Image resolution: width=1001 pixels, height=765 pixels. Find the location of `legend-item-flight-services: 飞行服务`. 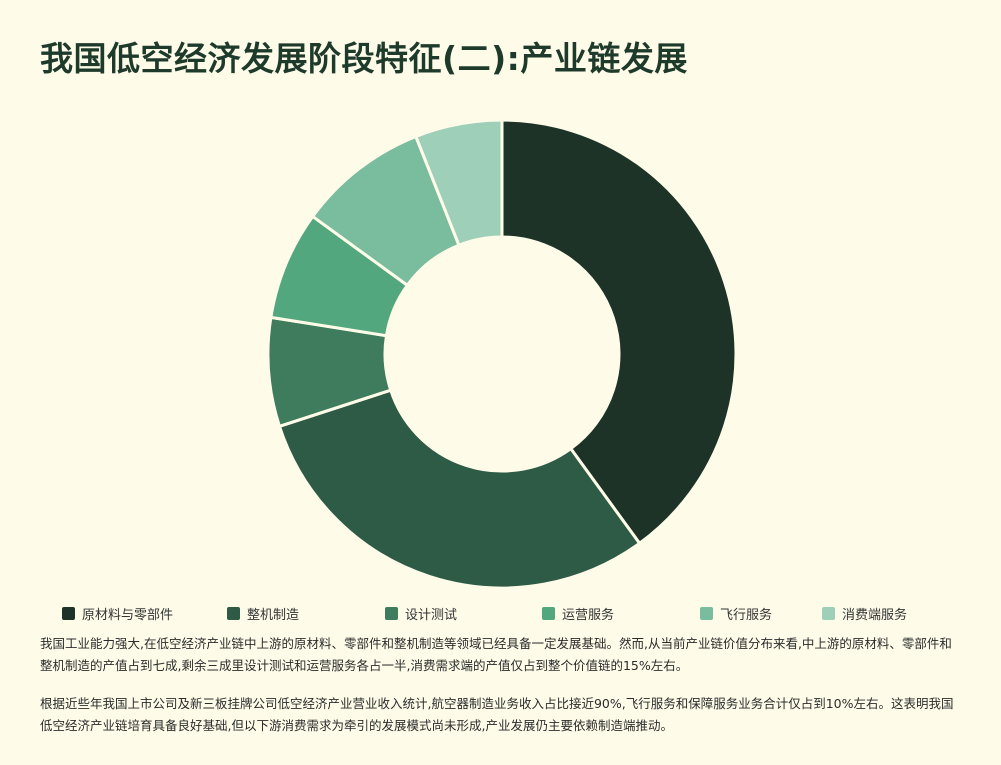

legend-item-flight-services: 飞行服务 is located at coordinates (736, 613).